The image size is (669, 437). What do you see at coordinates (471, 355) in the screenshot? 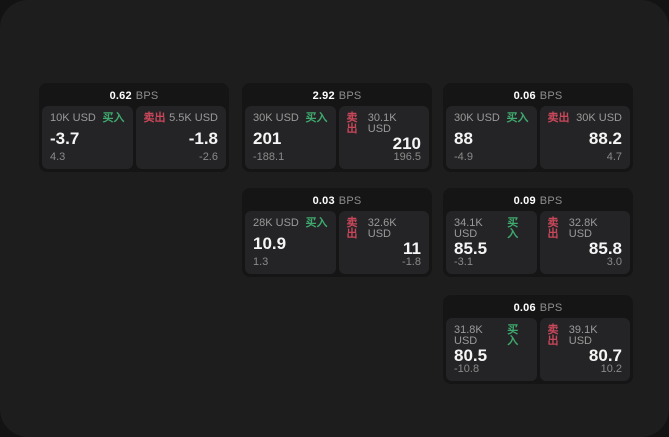
I see `buy-price: 80.5` at bounding box center [471, 355].